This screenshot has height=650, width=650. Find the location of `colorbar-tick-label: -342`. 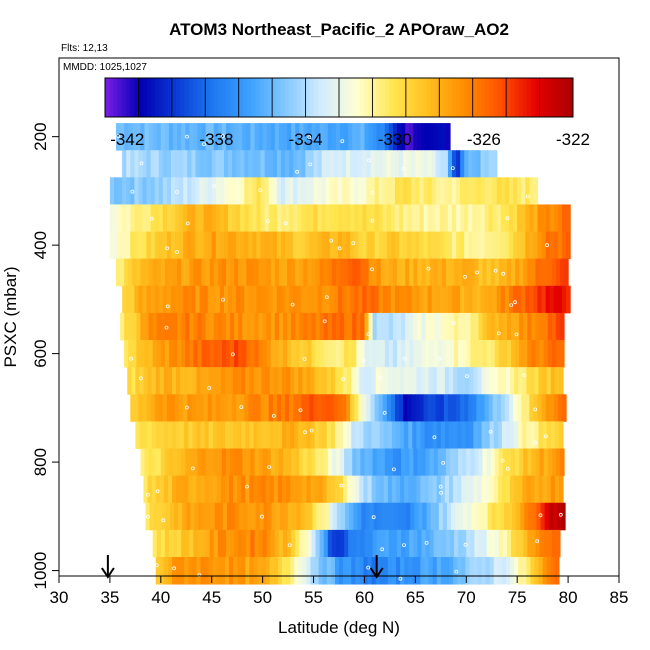

colorbar-tick-label: -342 is located at coordinates (127, 139).